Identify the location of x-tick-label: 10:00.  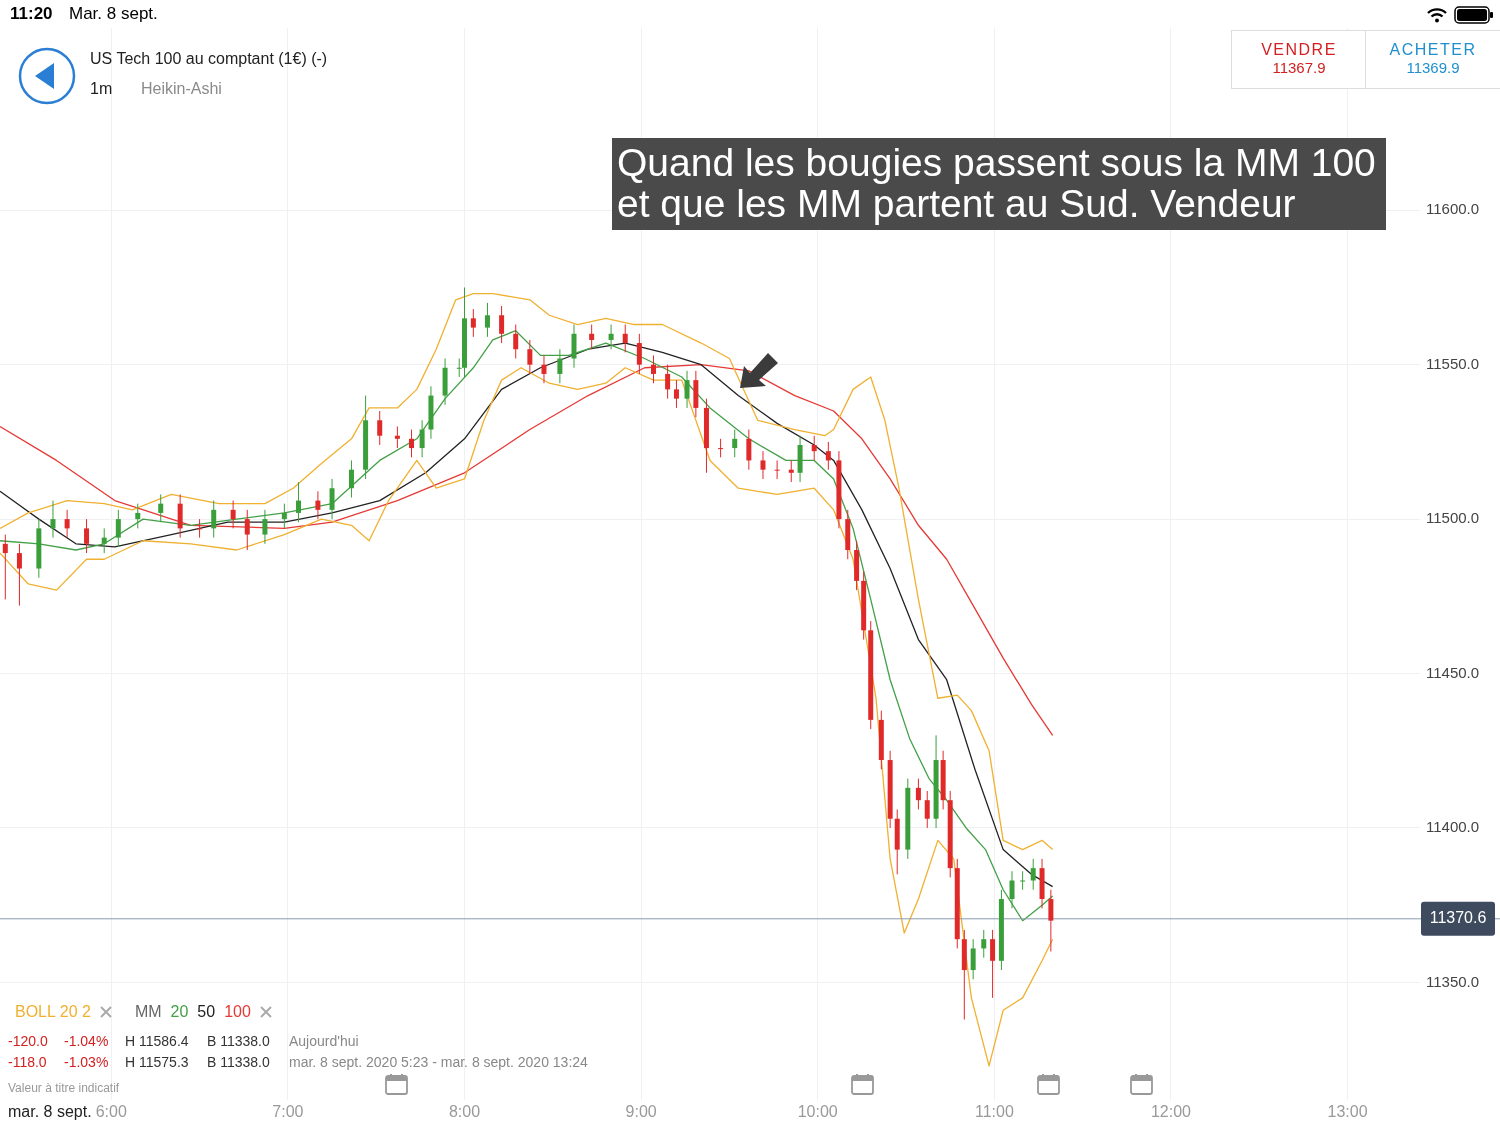
(817, 1111).